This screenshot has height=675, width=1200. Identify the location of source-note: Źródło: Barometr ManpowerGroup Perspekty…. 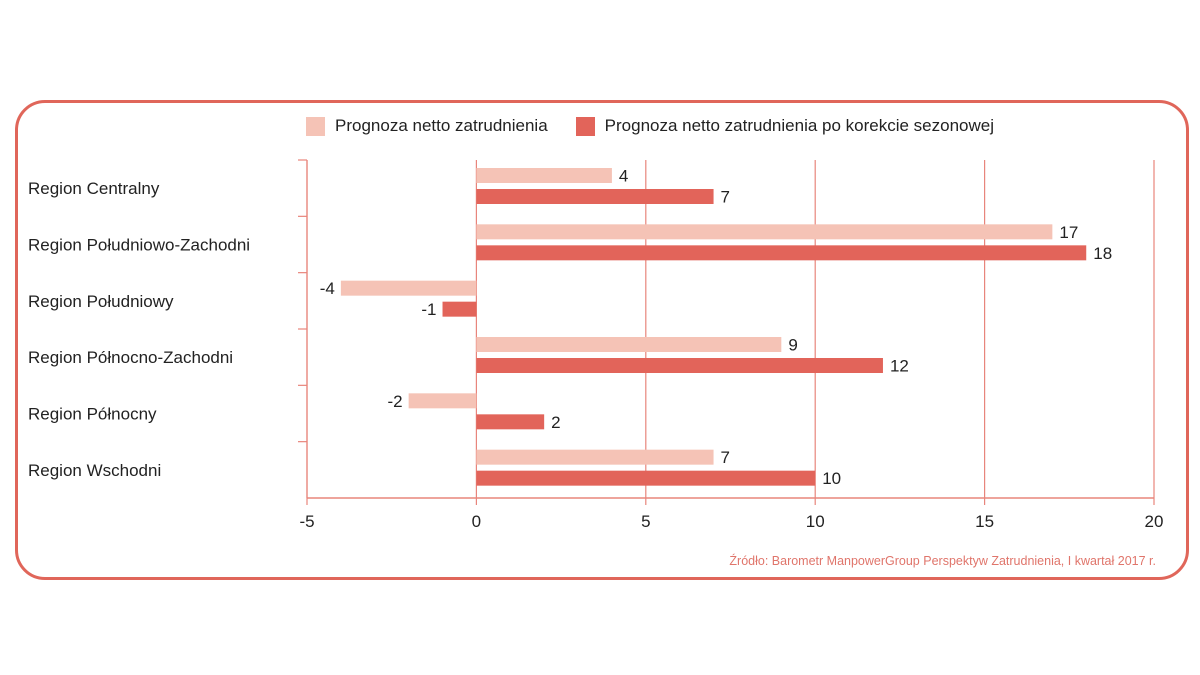
(942, 561).